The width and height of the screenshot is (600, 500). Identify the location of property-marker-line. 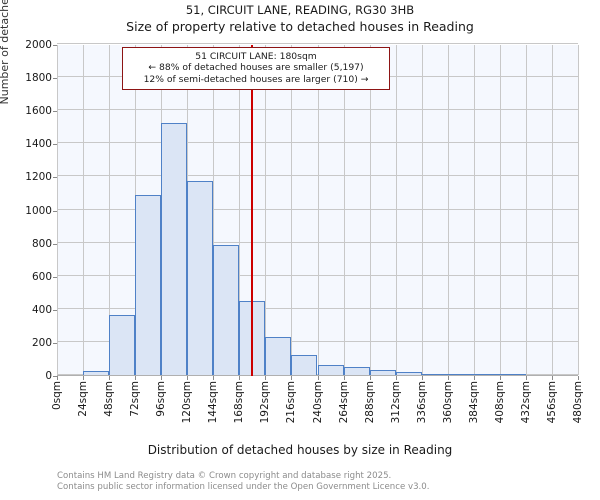
(252, 210).